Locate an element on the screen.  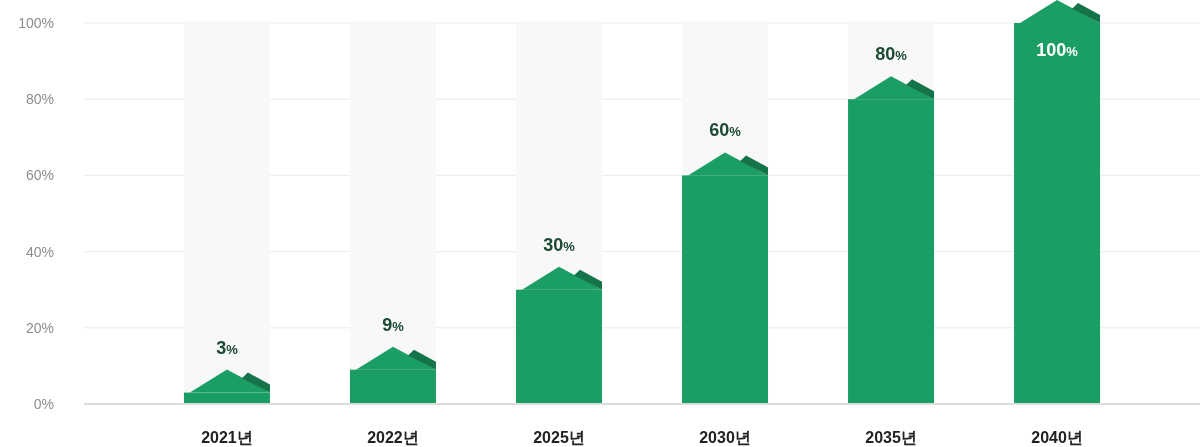
x-tick-label: 2021년 is located at coordinates (227, 437).